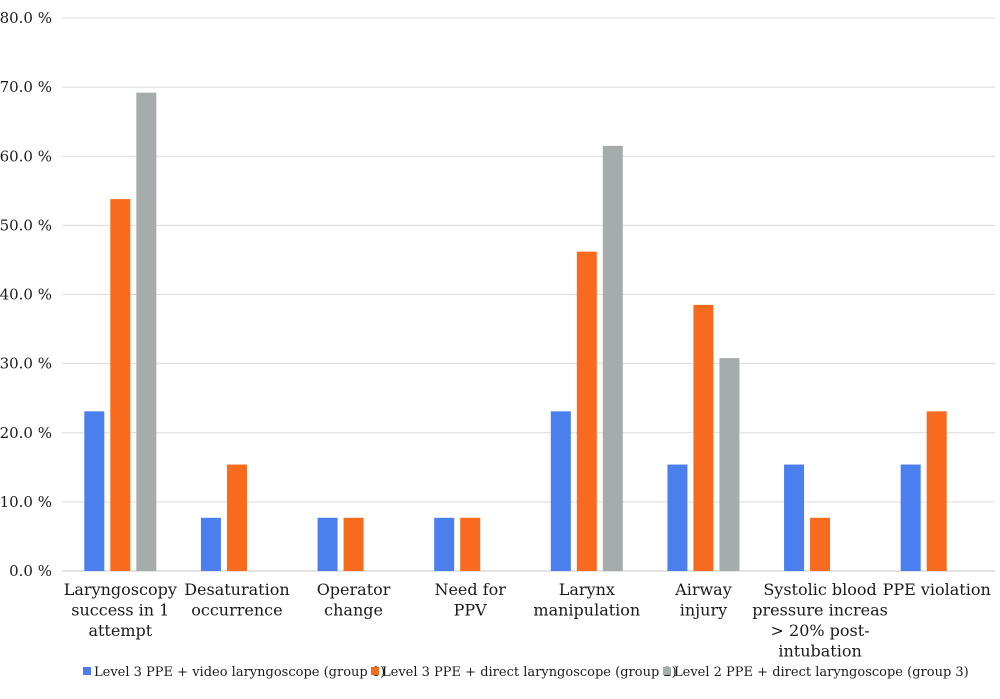 The width and height of the screenshot is (1000, 699). I want to click on x-category-label: Need for, so click(470, 589).